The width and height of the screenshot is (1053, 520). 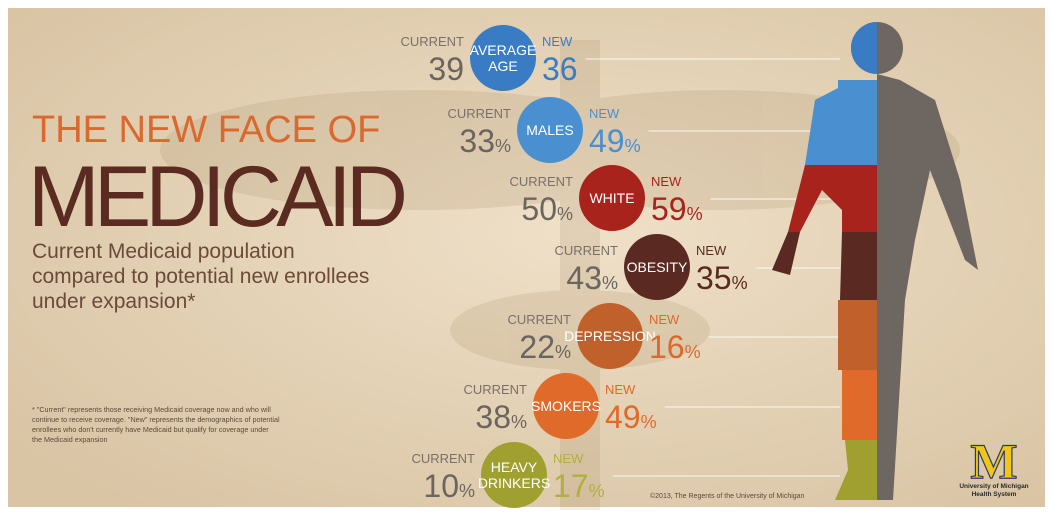 I want to click on row-label: HEAVY, so click(x=514, y=467).